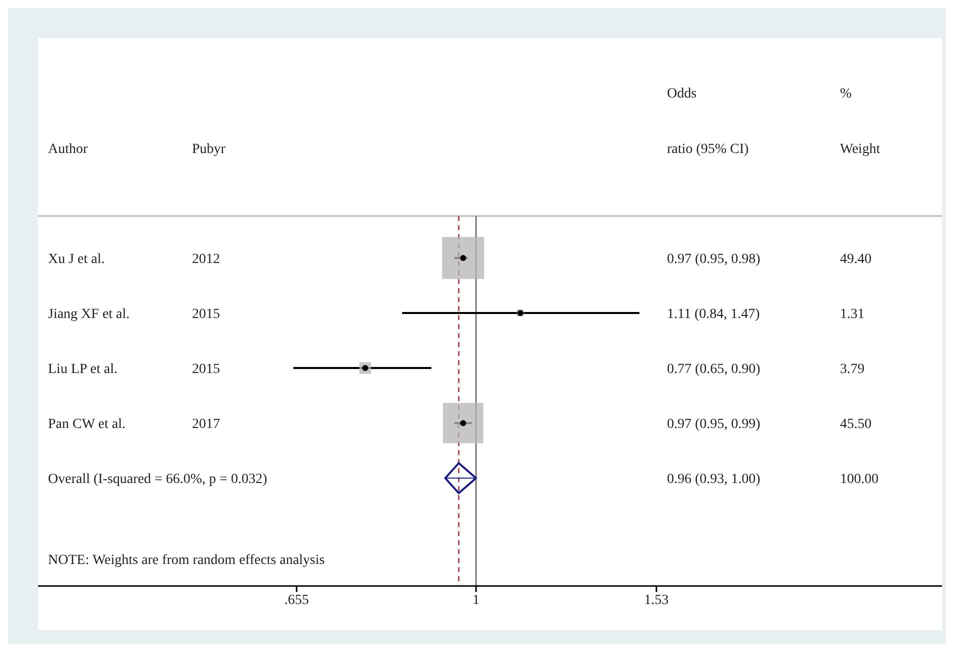 The width and height of the screenshot is (954, 652). What do you see at coordinates (89, 314) in the screenshot?
I see `y-tick-label: Jiang XF et al.` at bounding box center [89, 314].